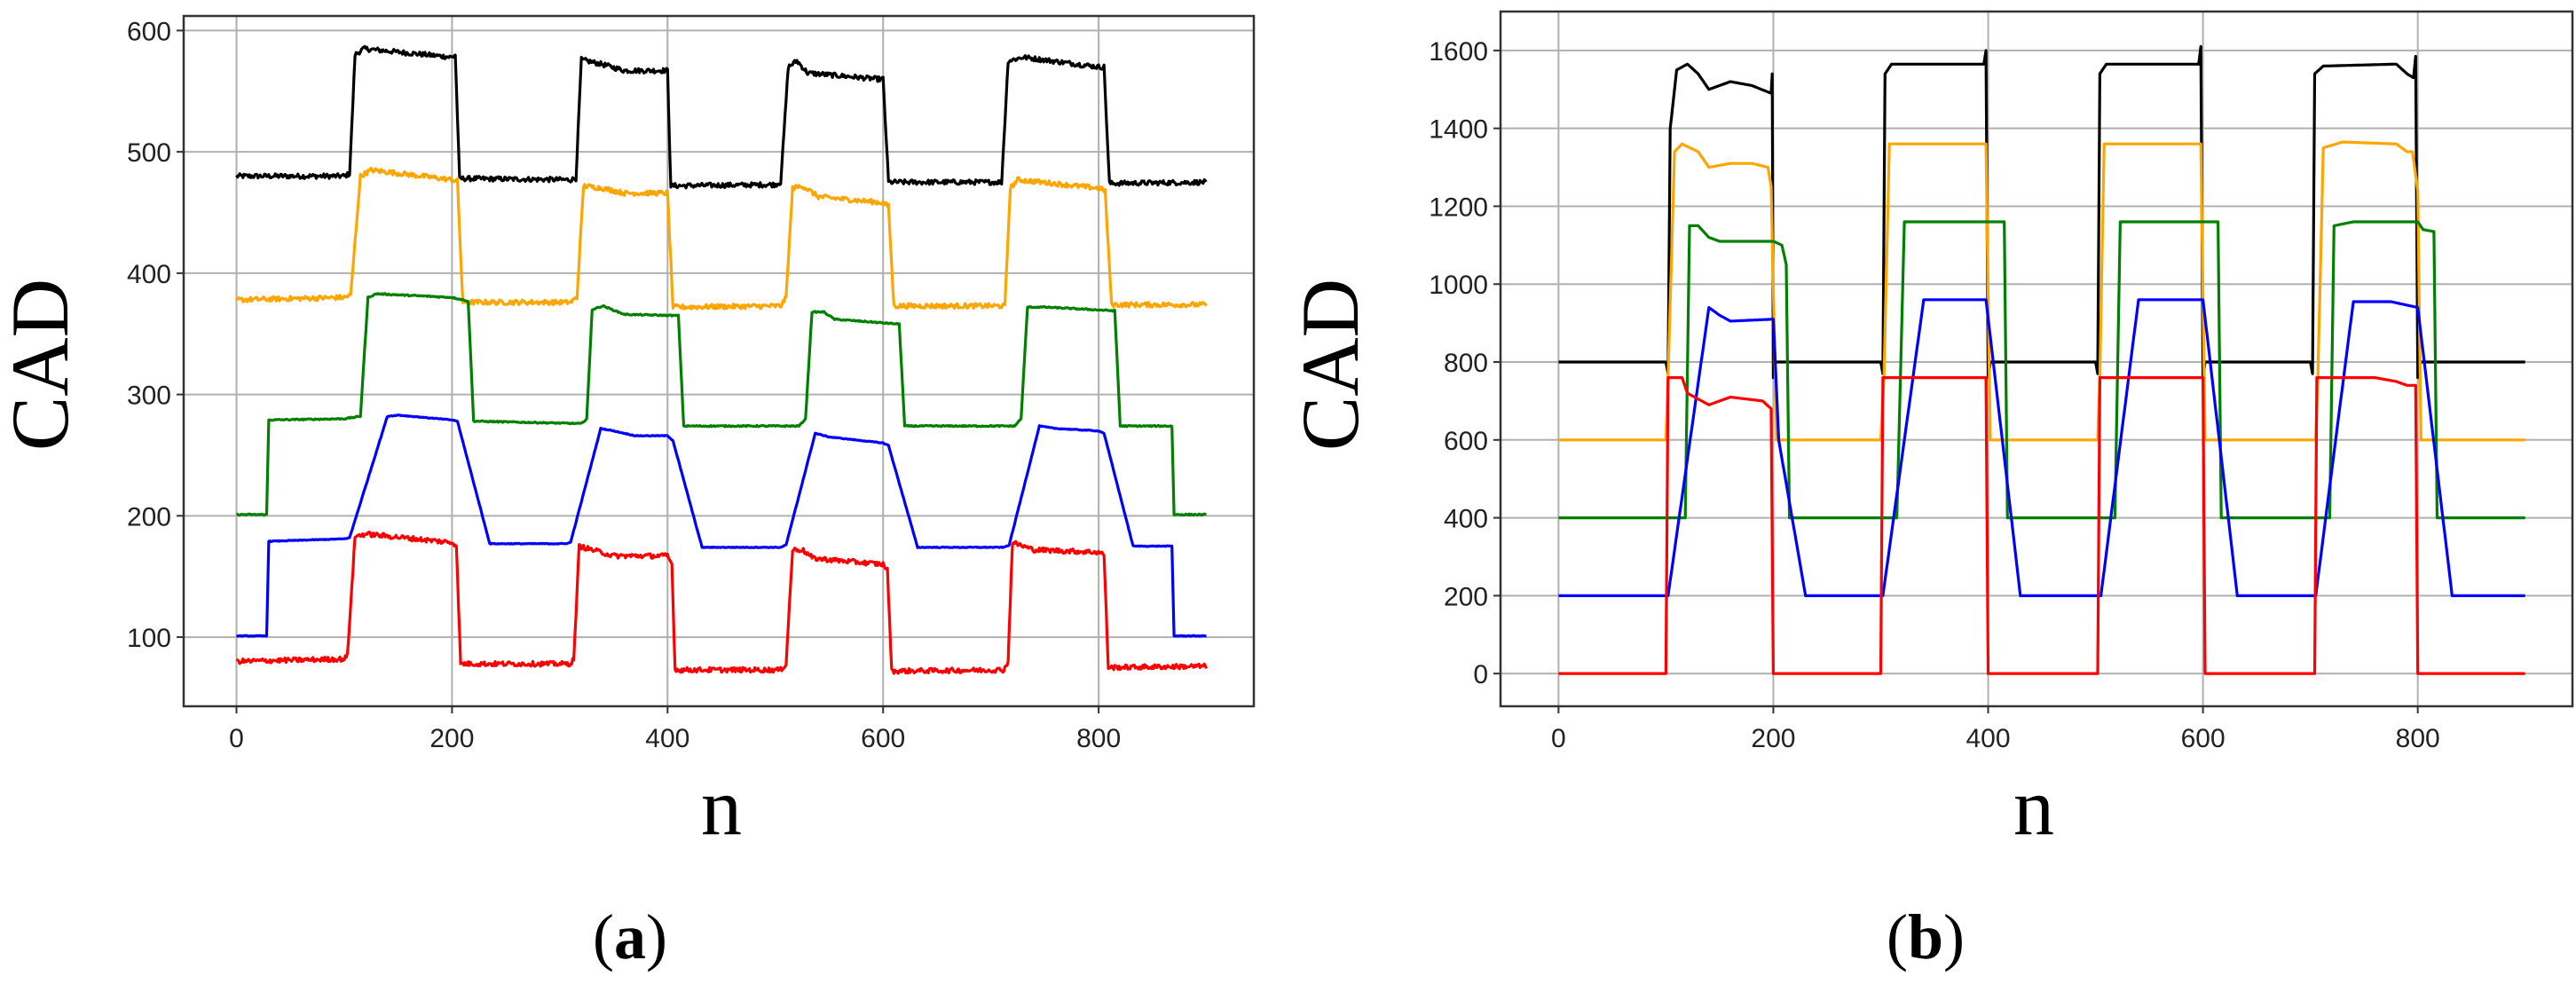 This screenshot has width=2576, height=984. What do you see at coordinates (1330, 365) in the screenshot?
I see `y-axis-label-b: CAD` at bounding box center [1330, 365].